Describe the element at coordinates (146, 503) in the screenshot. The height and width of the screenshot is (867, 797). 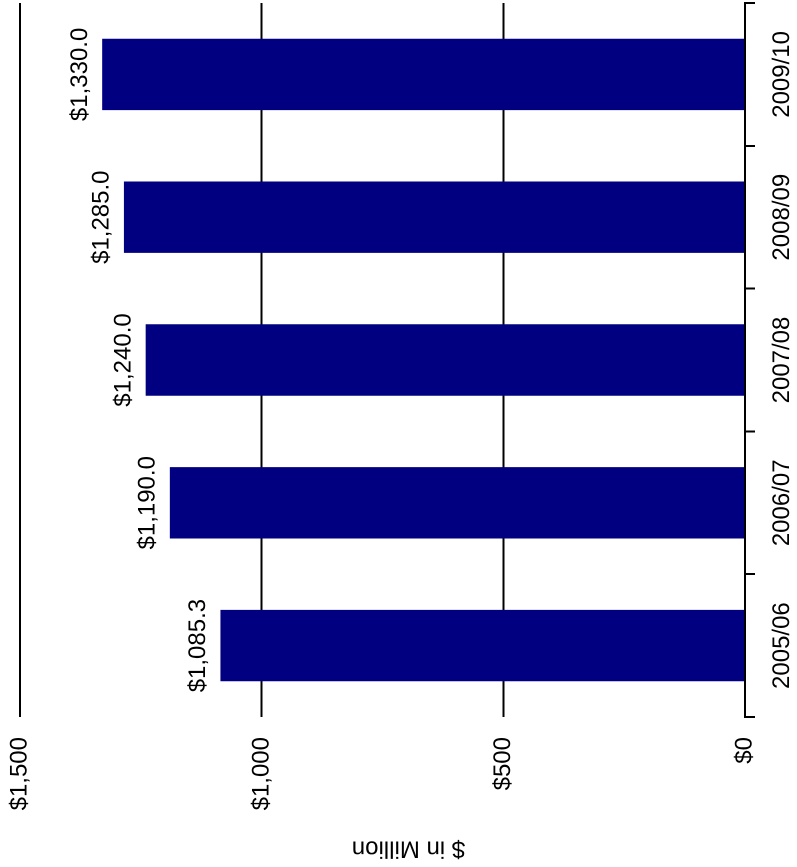
I see `data-label: $1,190.0` at that location.